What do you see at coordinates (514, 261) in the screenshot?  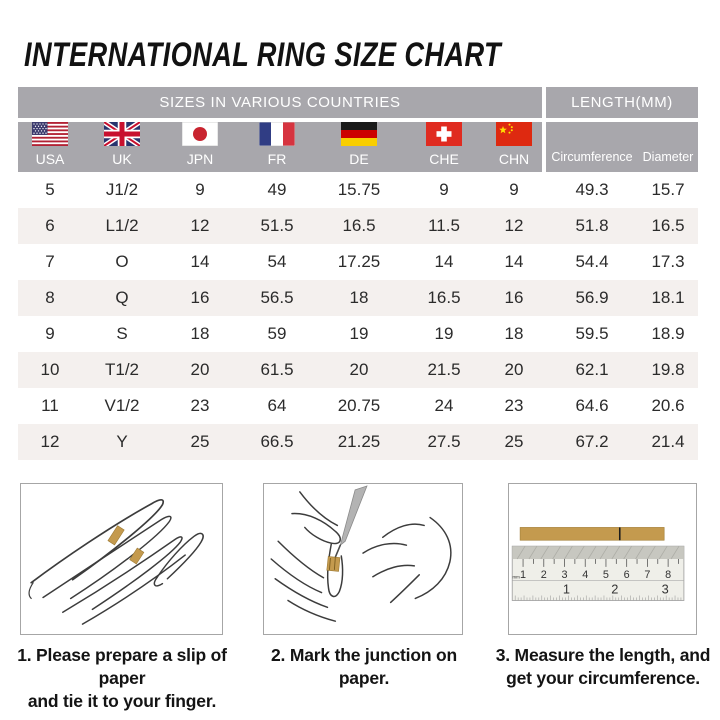 I see `cell-chn: 14` at bounding box center [514, 261].